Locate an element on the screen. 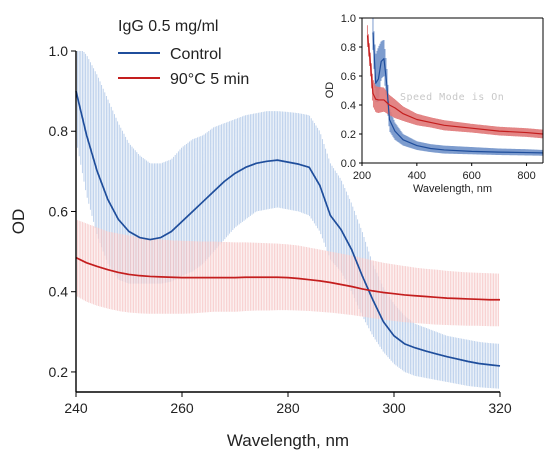 The height and width of the screenshot is (462, 550). legend-label-heated: 90°C 5 min is located at coordinates (209, 79).